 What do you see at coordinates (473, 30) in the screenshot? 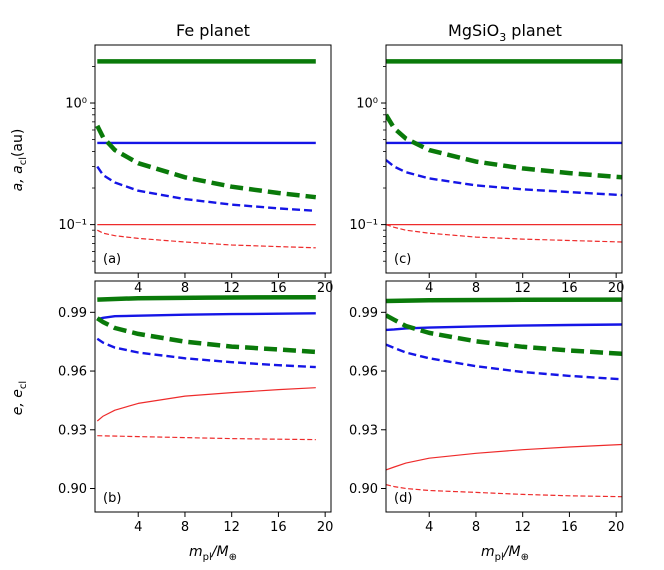
I see `column-title-mgsio3-main: MgSiO` at bounding box center [473, 30].